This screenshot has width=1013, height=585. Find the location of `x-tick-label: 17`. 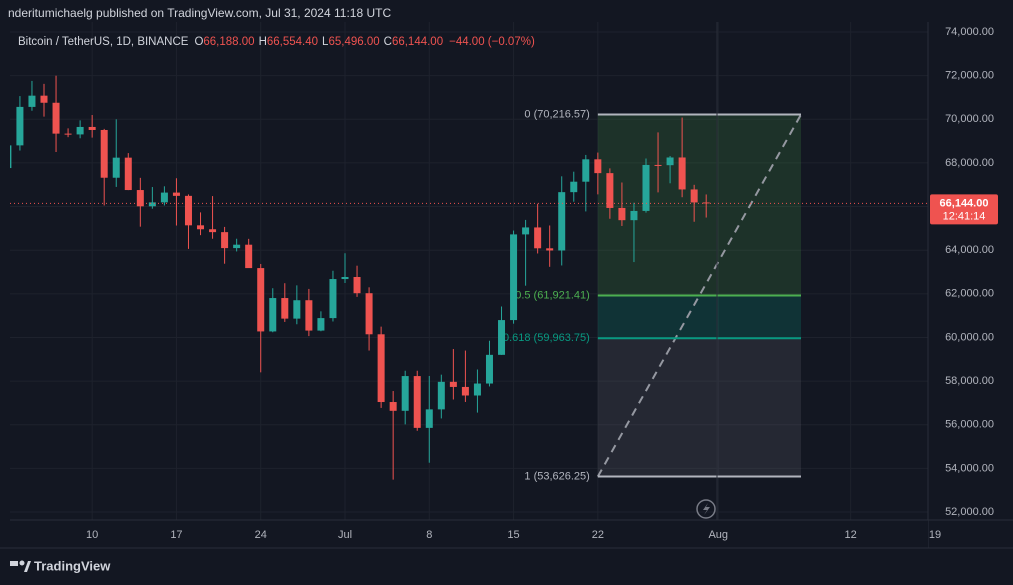

x-tick-label: 17 is located at coordinates (176, 535).